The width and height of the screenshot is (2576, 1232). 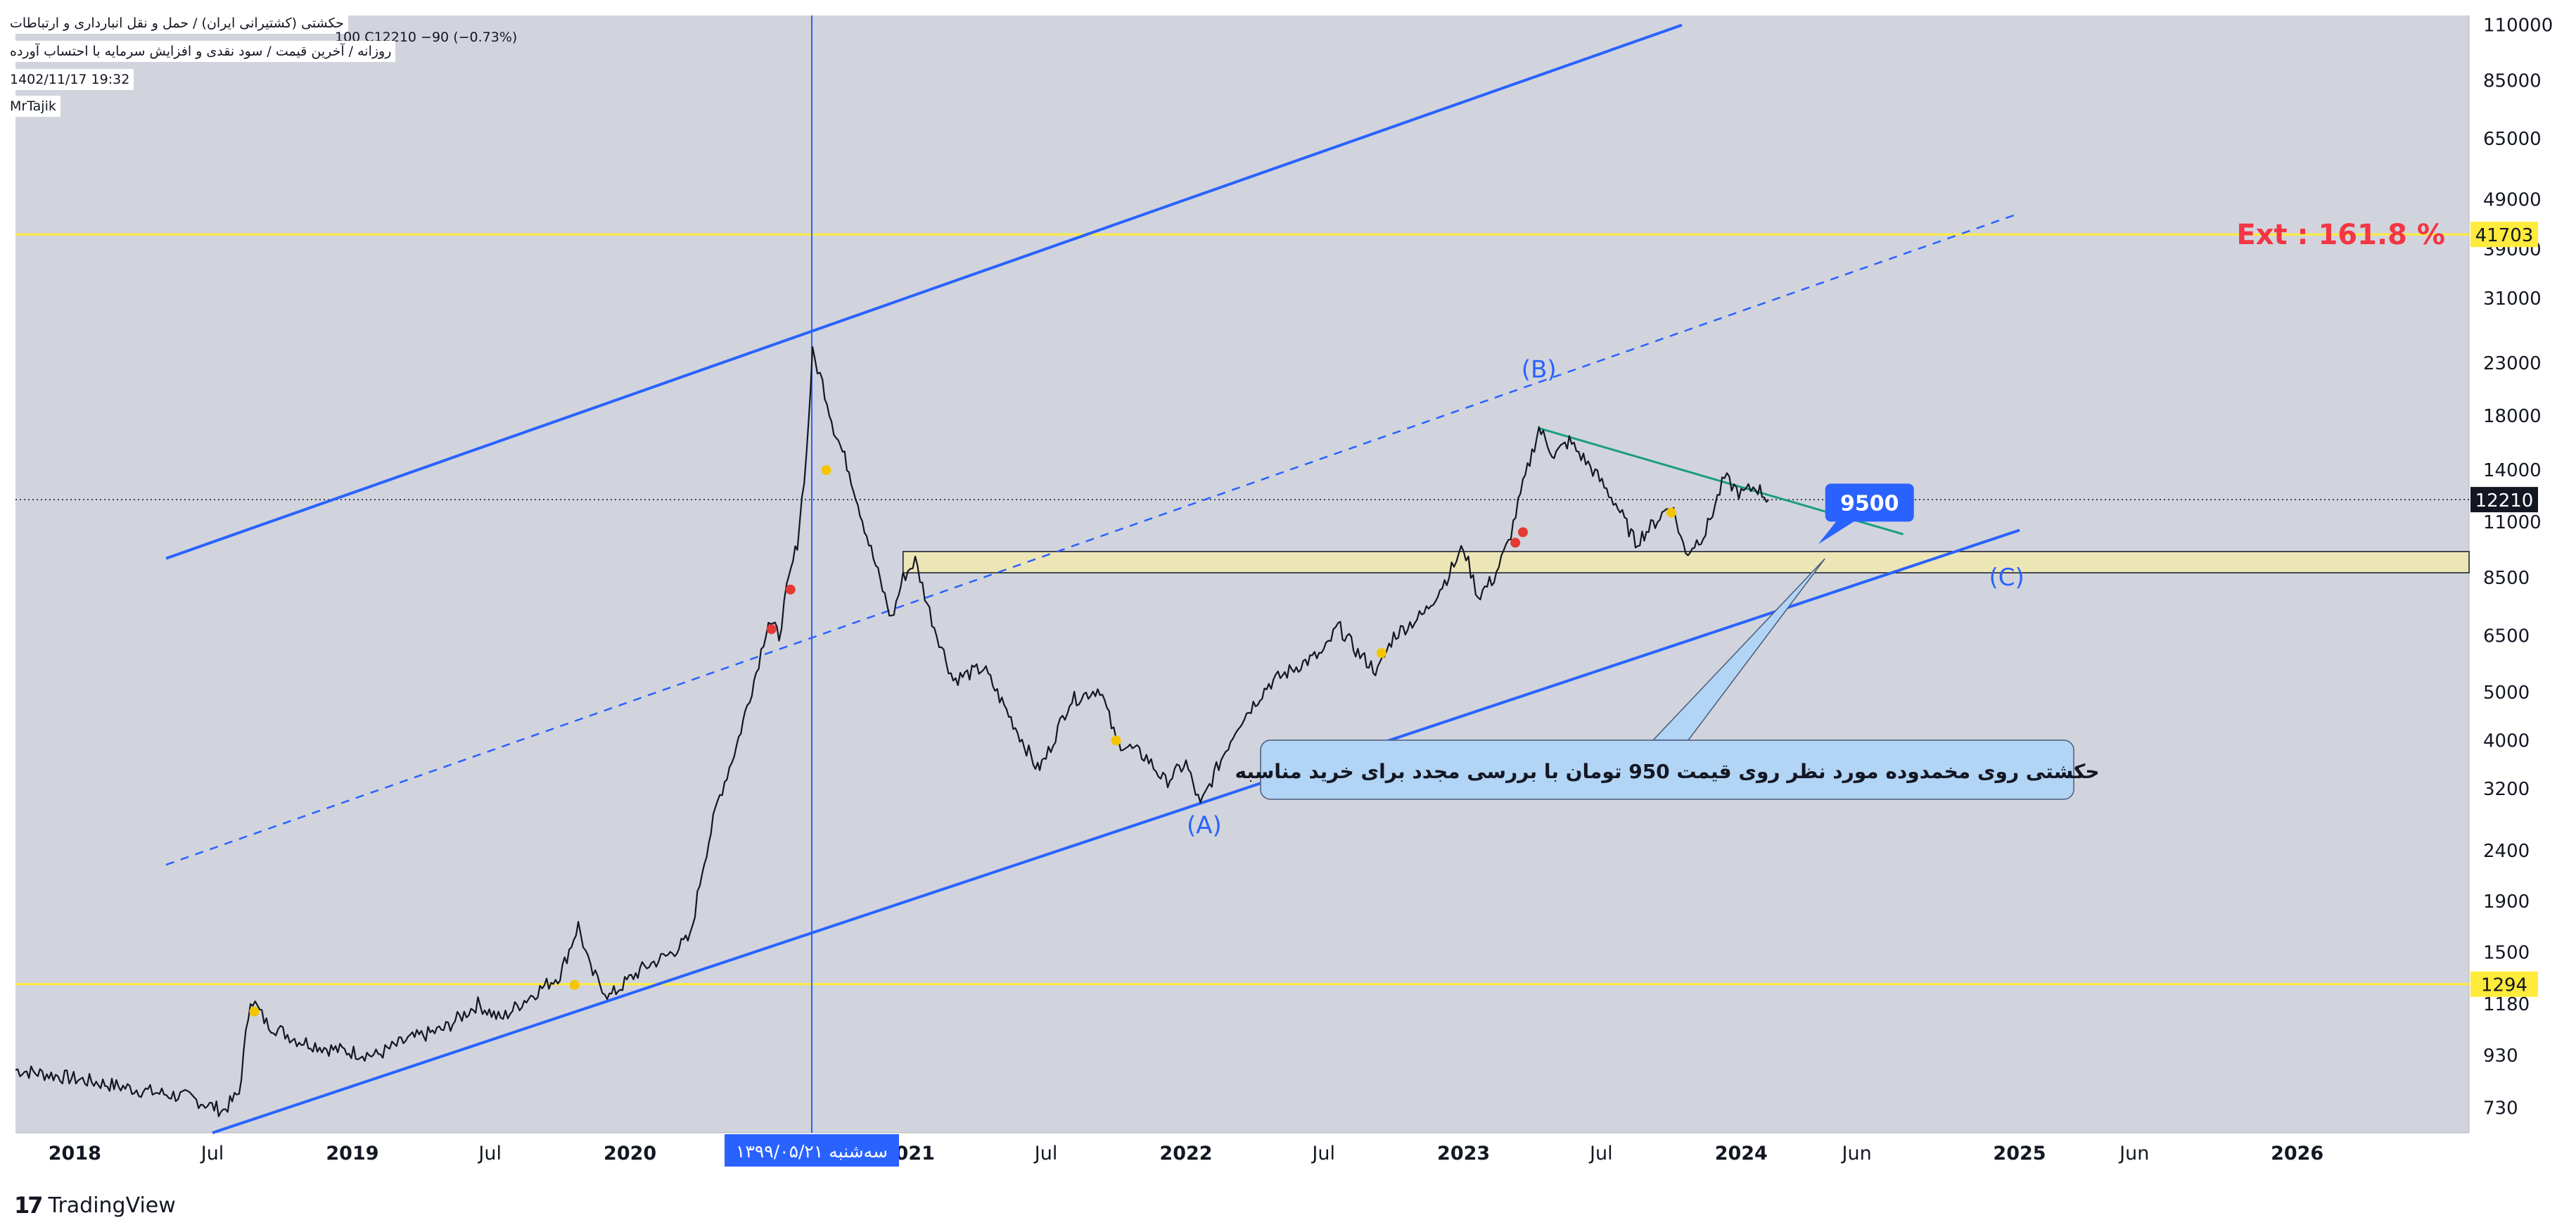 What do you see at coordinates (7, 566) in the screenshot?
I see `left-gutter` at bounding box center [7, 566].